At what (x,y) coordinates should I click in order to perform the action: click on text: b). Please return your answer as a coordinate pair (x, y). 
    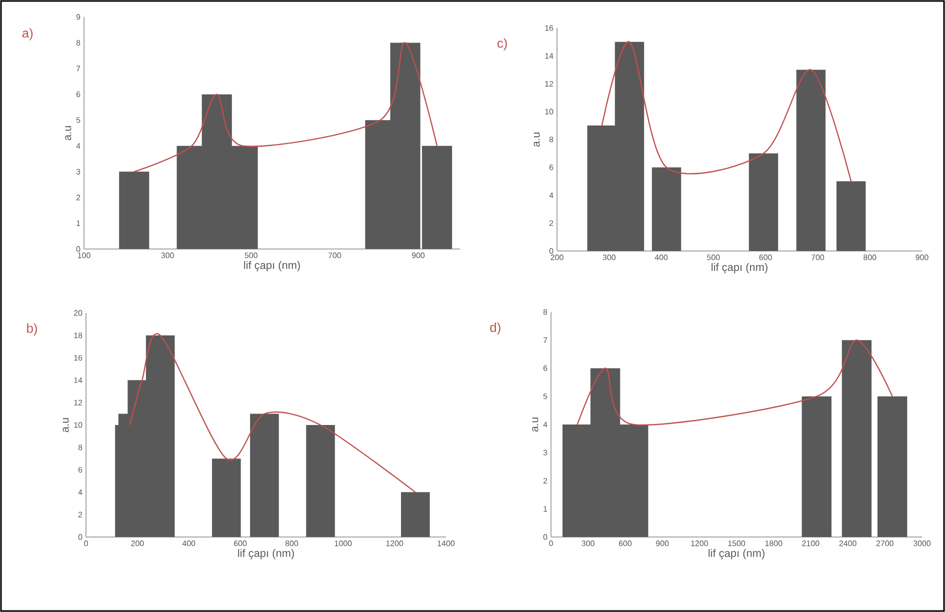
    Looking at the image, I should click on (32, 329).